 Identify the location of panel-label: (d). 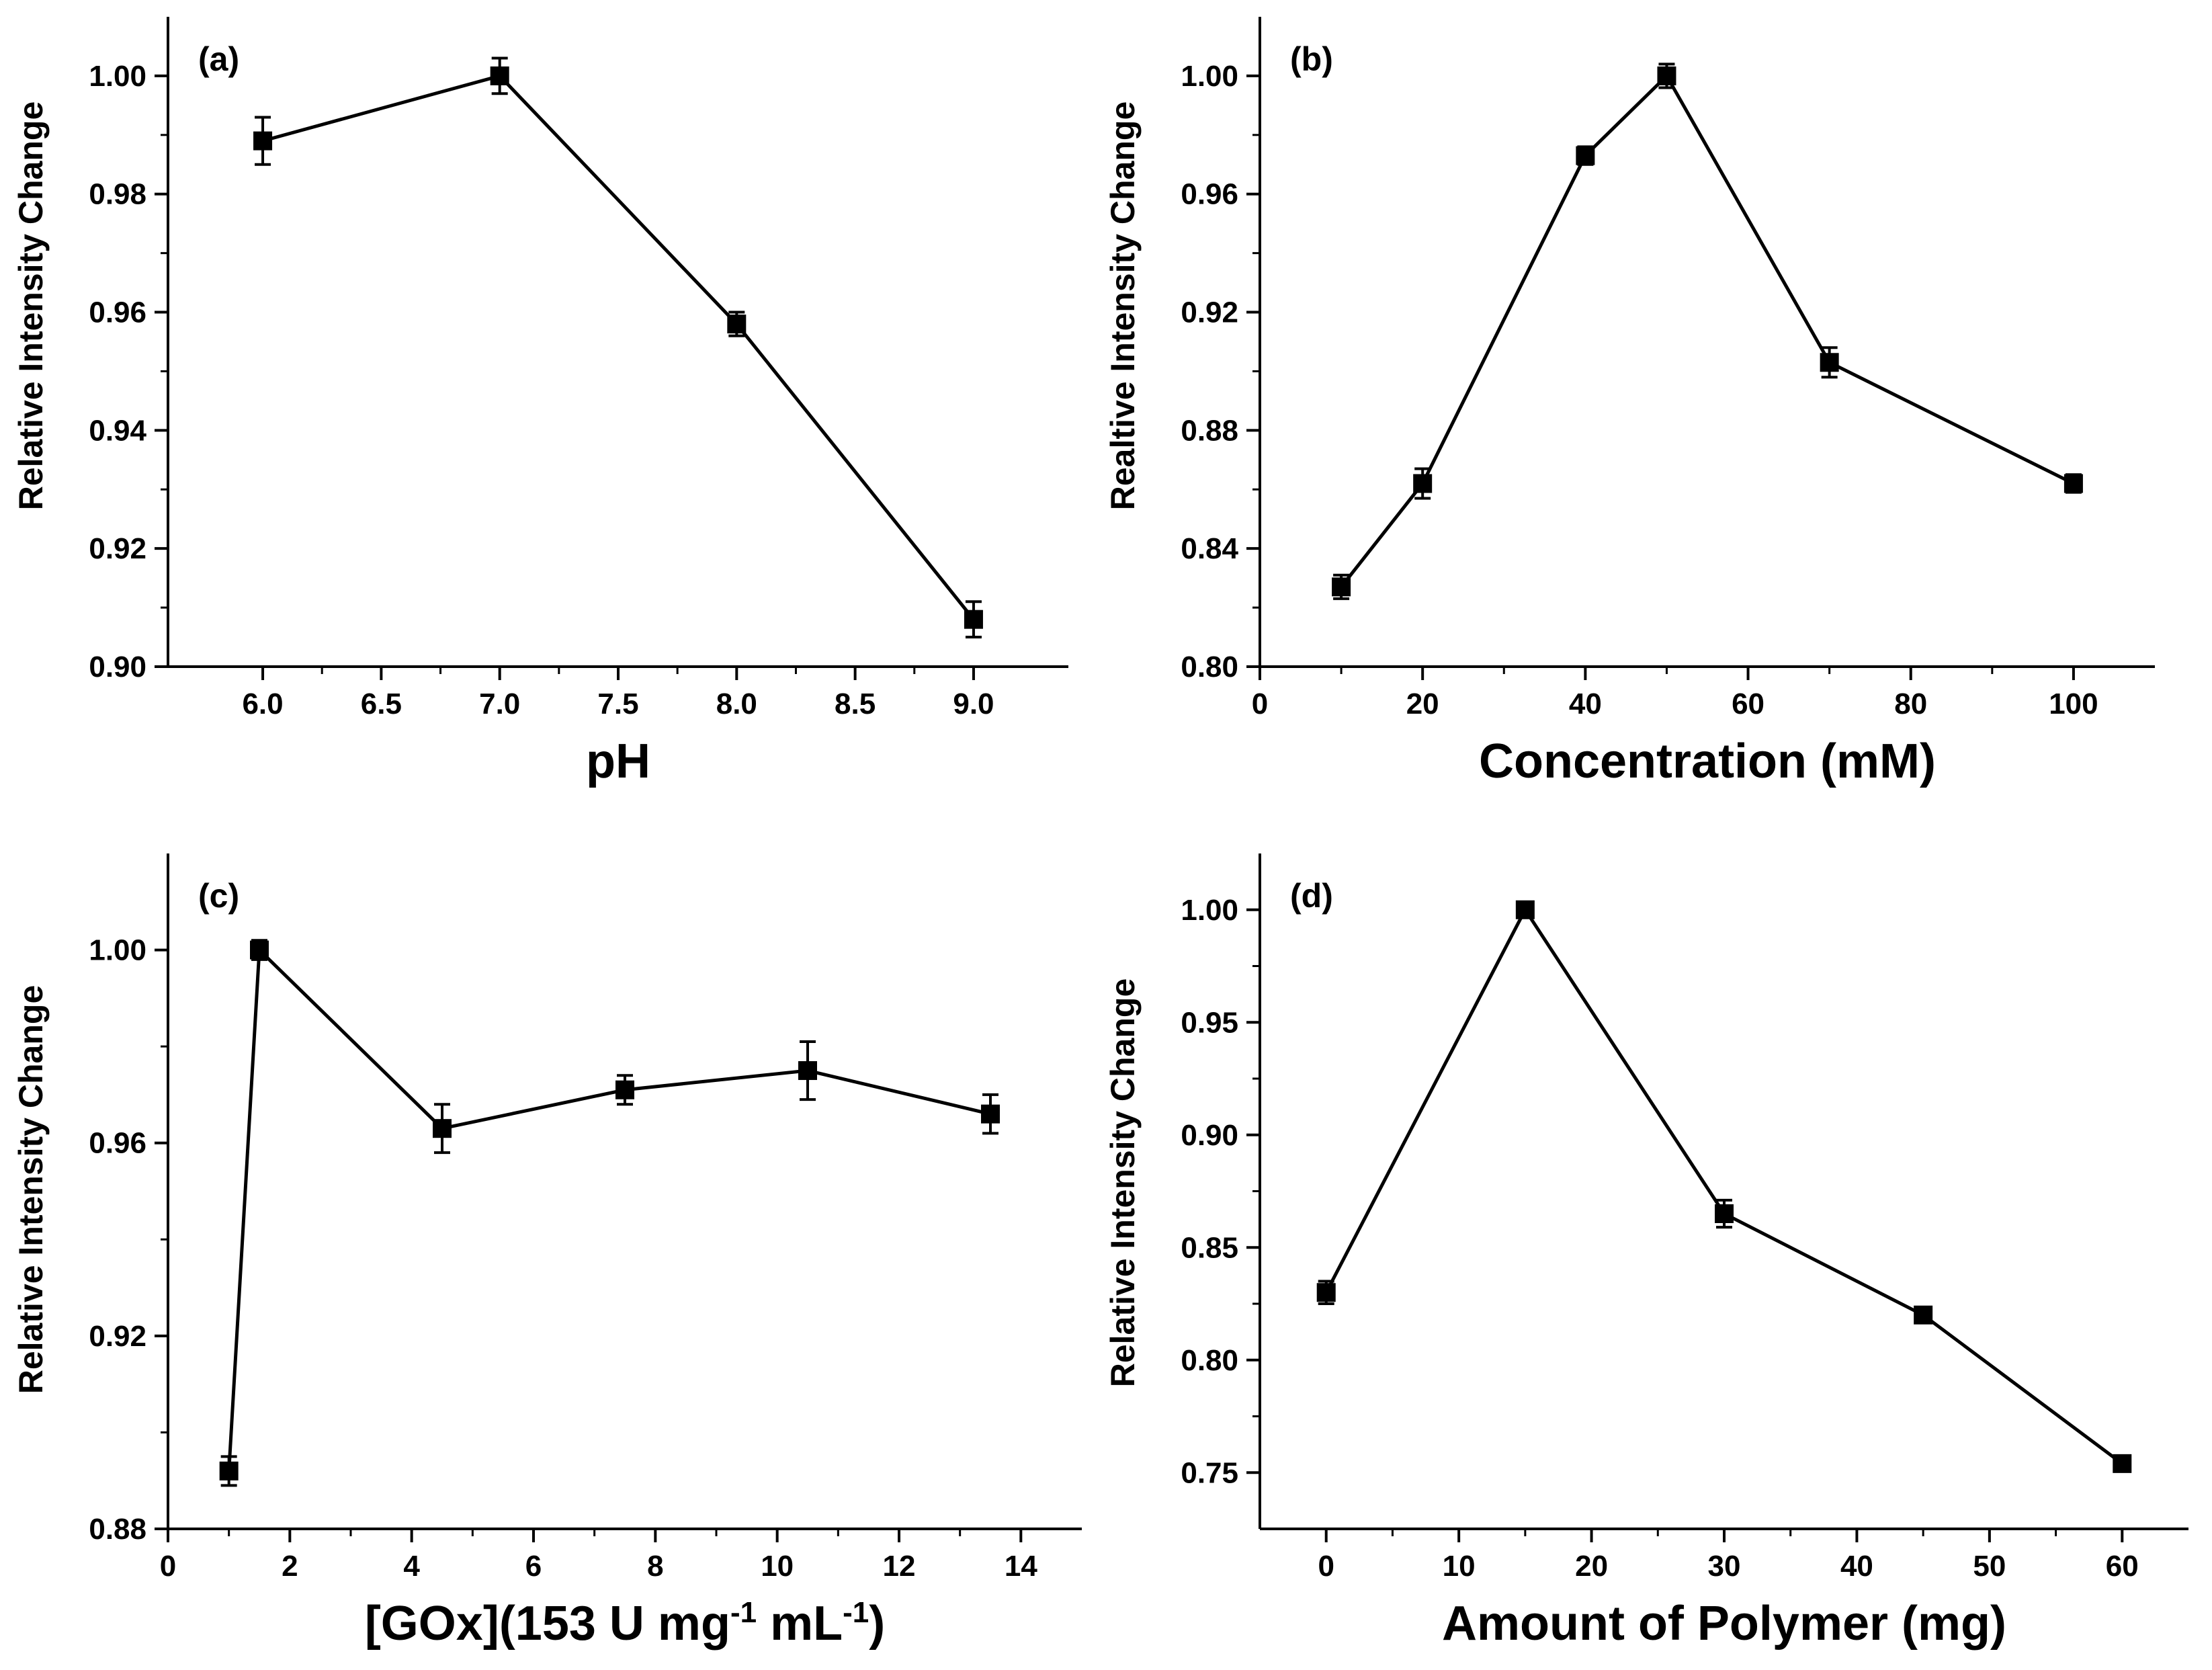
(1311, 896).